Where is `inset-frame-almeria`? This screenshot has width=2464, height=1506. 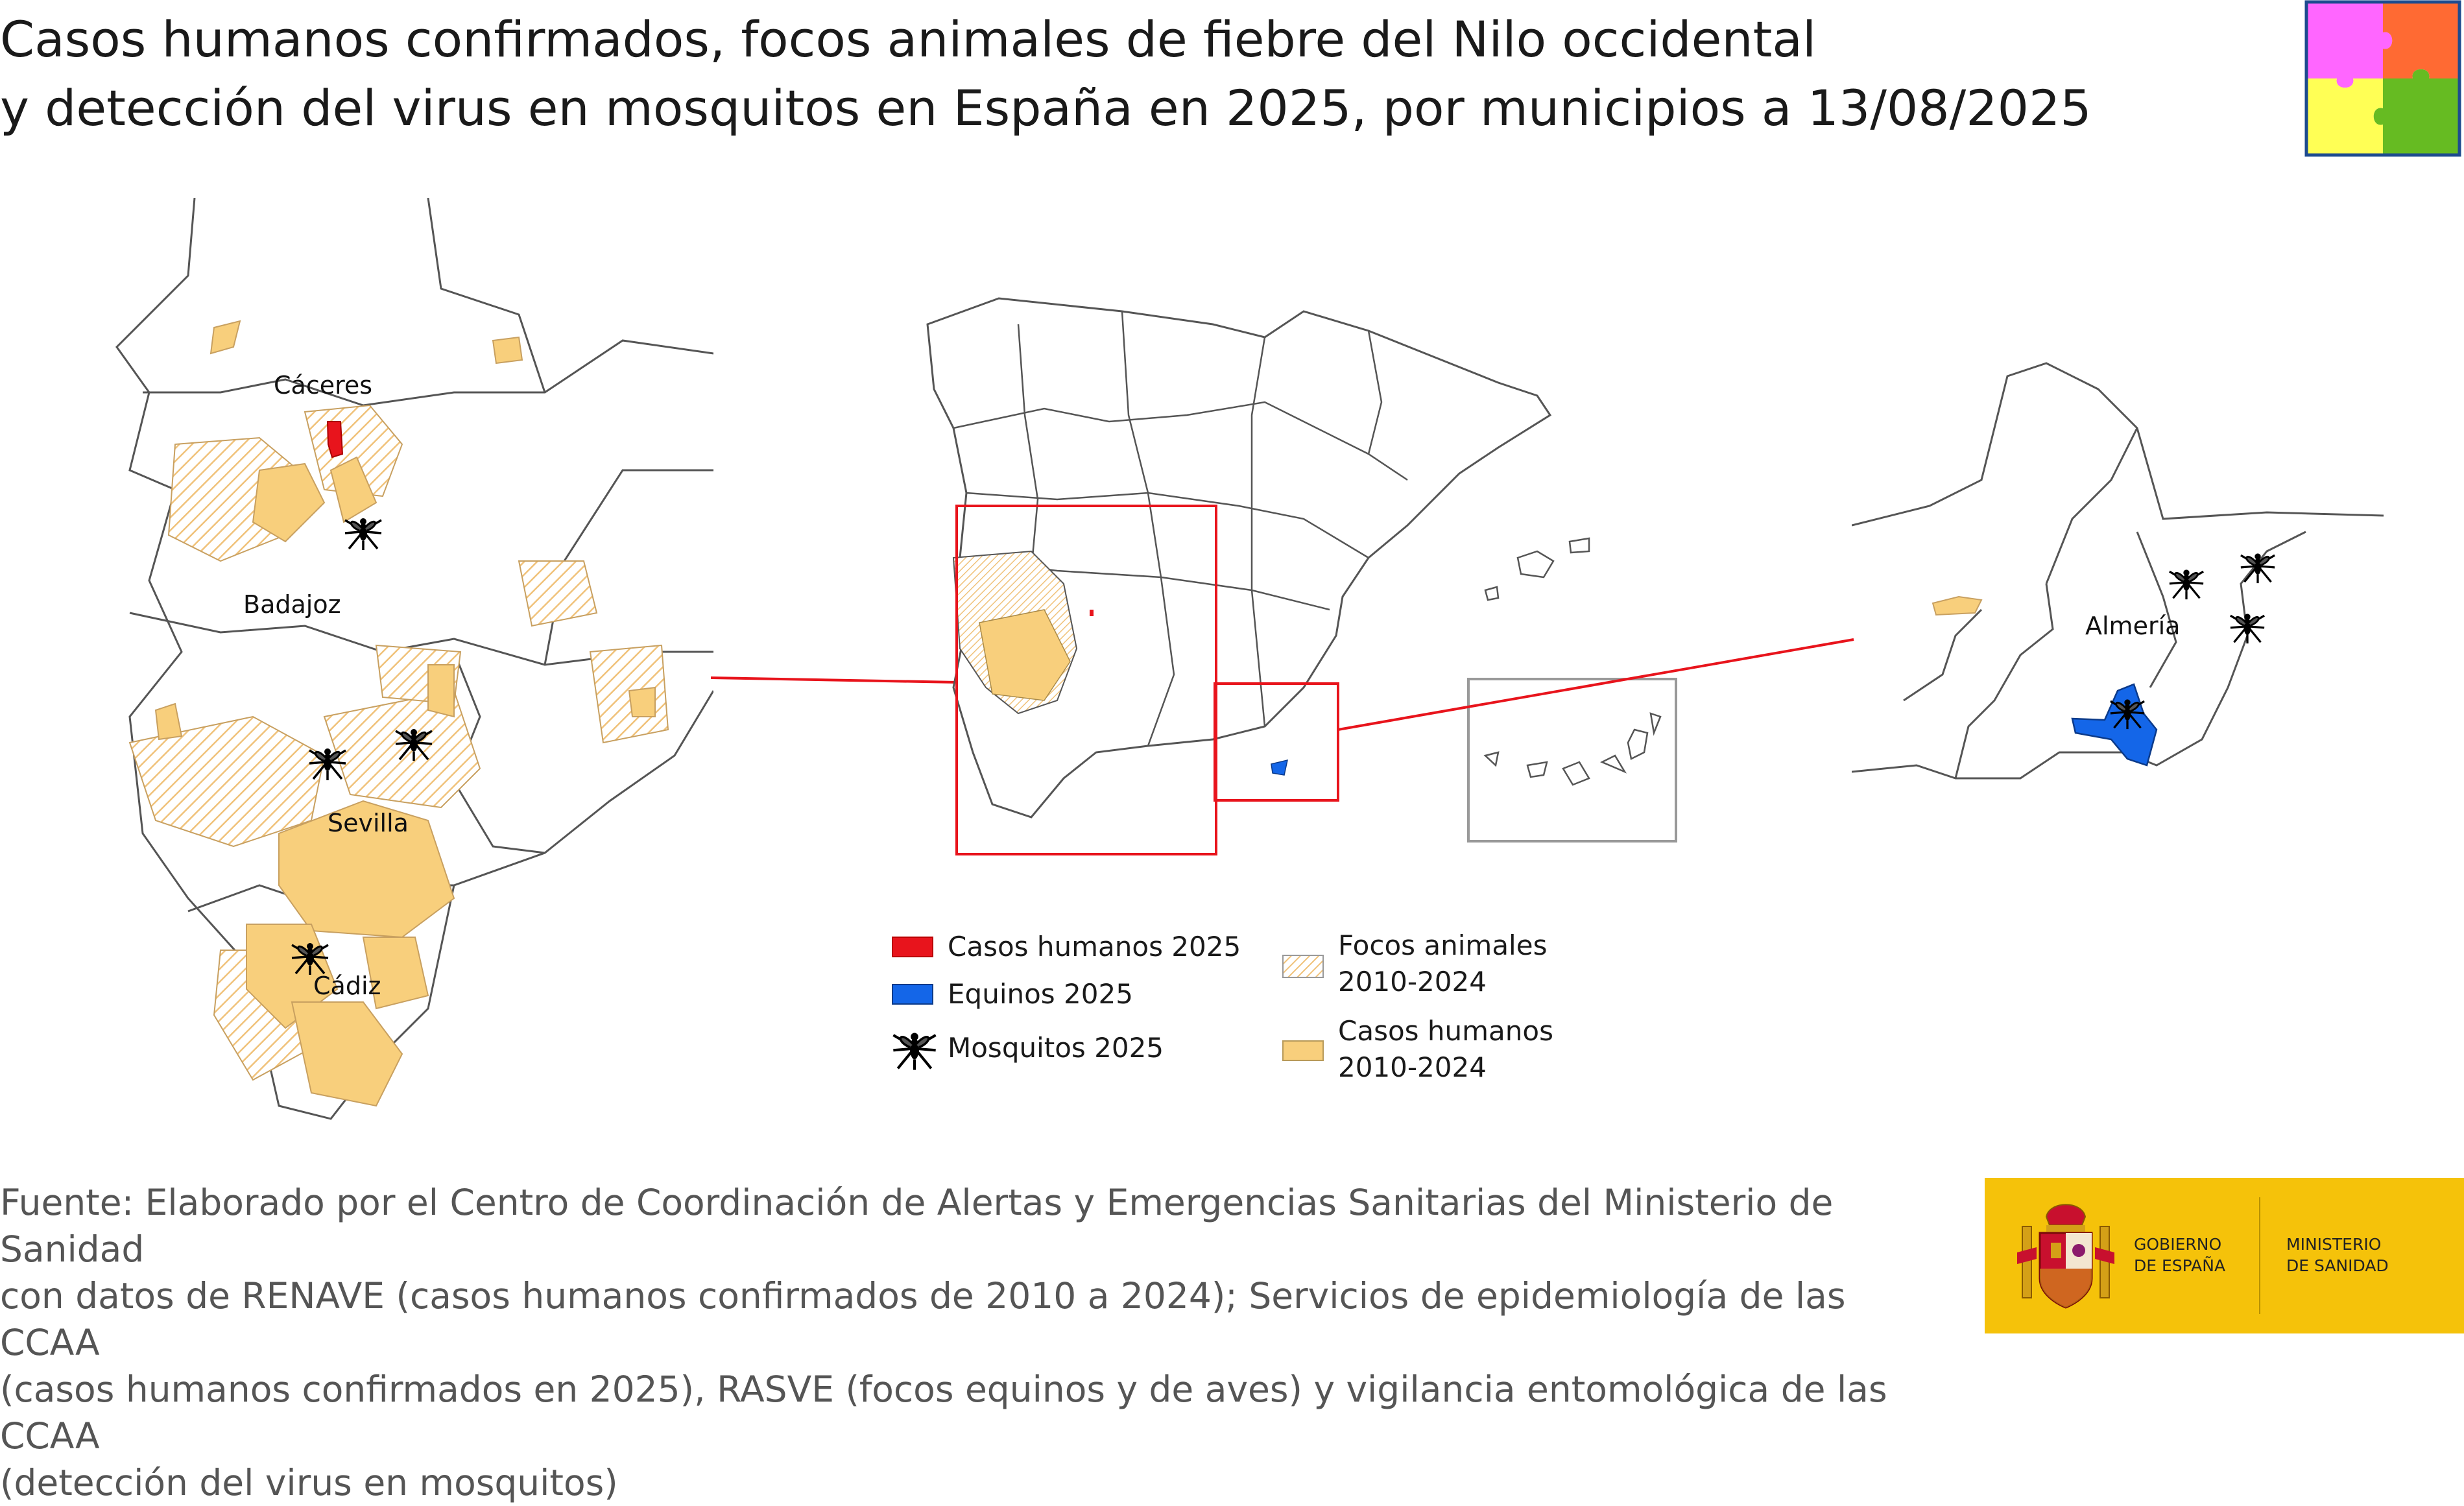 inset-frame-almeria is located at coordinates (1276, 742).